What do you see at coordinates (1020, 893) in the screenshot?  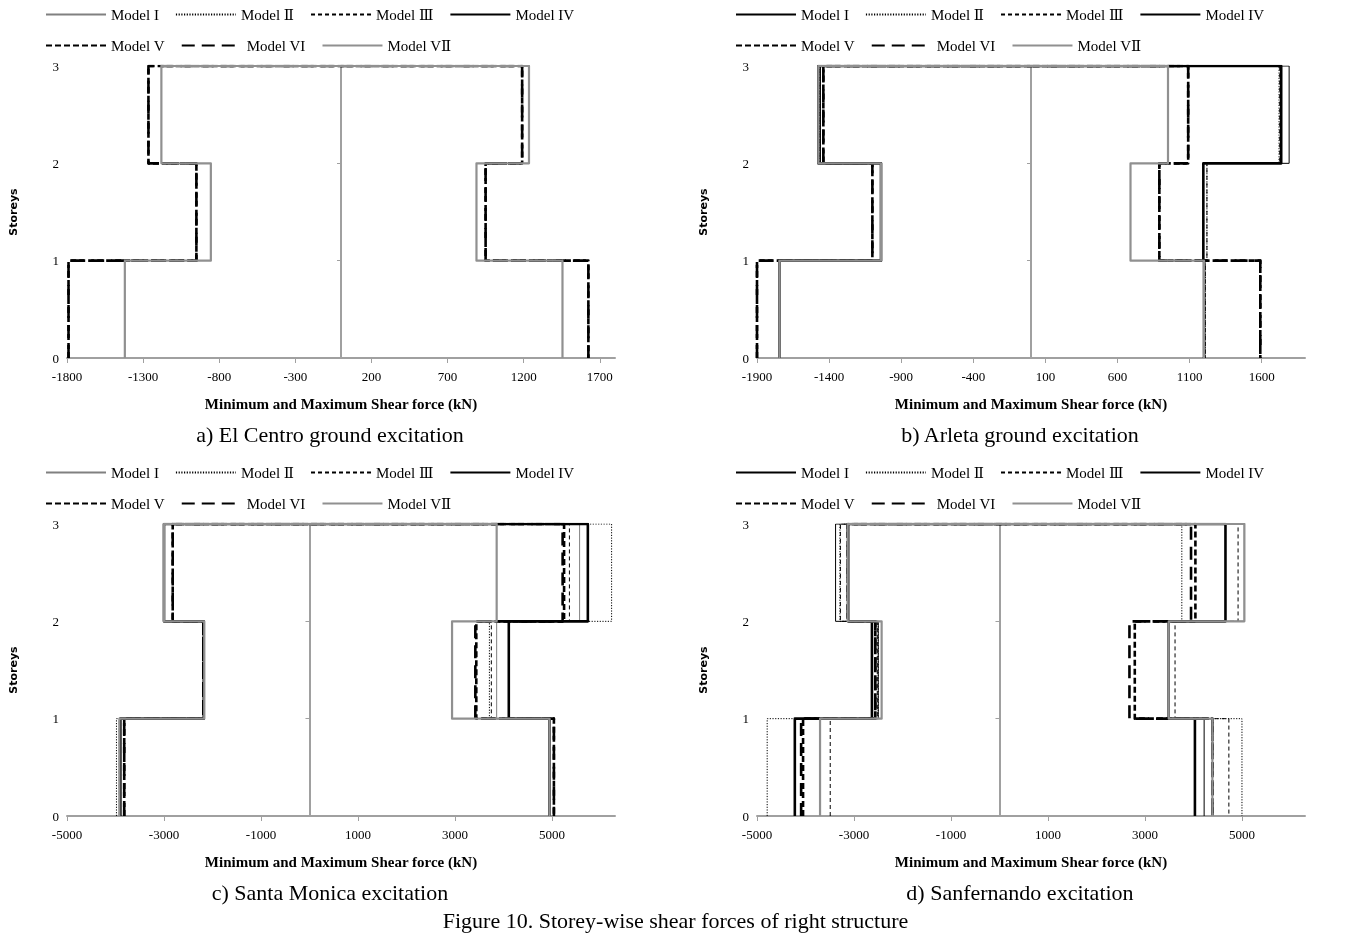 I see `text: d) Sanfernando excitation` at bounding box center [1020, 893].